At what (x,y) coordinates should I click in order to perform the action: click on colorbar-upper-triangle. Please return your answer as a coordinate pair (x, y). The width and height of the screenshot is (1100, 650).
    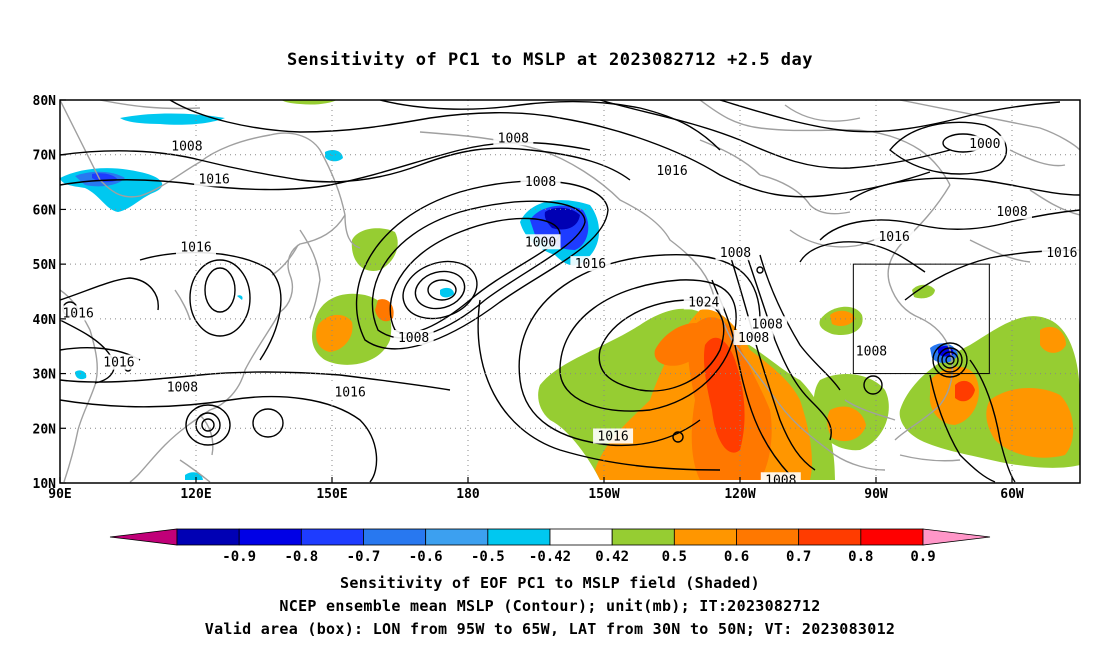
    Looking at the image, I should click on (956, 537).